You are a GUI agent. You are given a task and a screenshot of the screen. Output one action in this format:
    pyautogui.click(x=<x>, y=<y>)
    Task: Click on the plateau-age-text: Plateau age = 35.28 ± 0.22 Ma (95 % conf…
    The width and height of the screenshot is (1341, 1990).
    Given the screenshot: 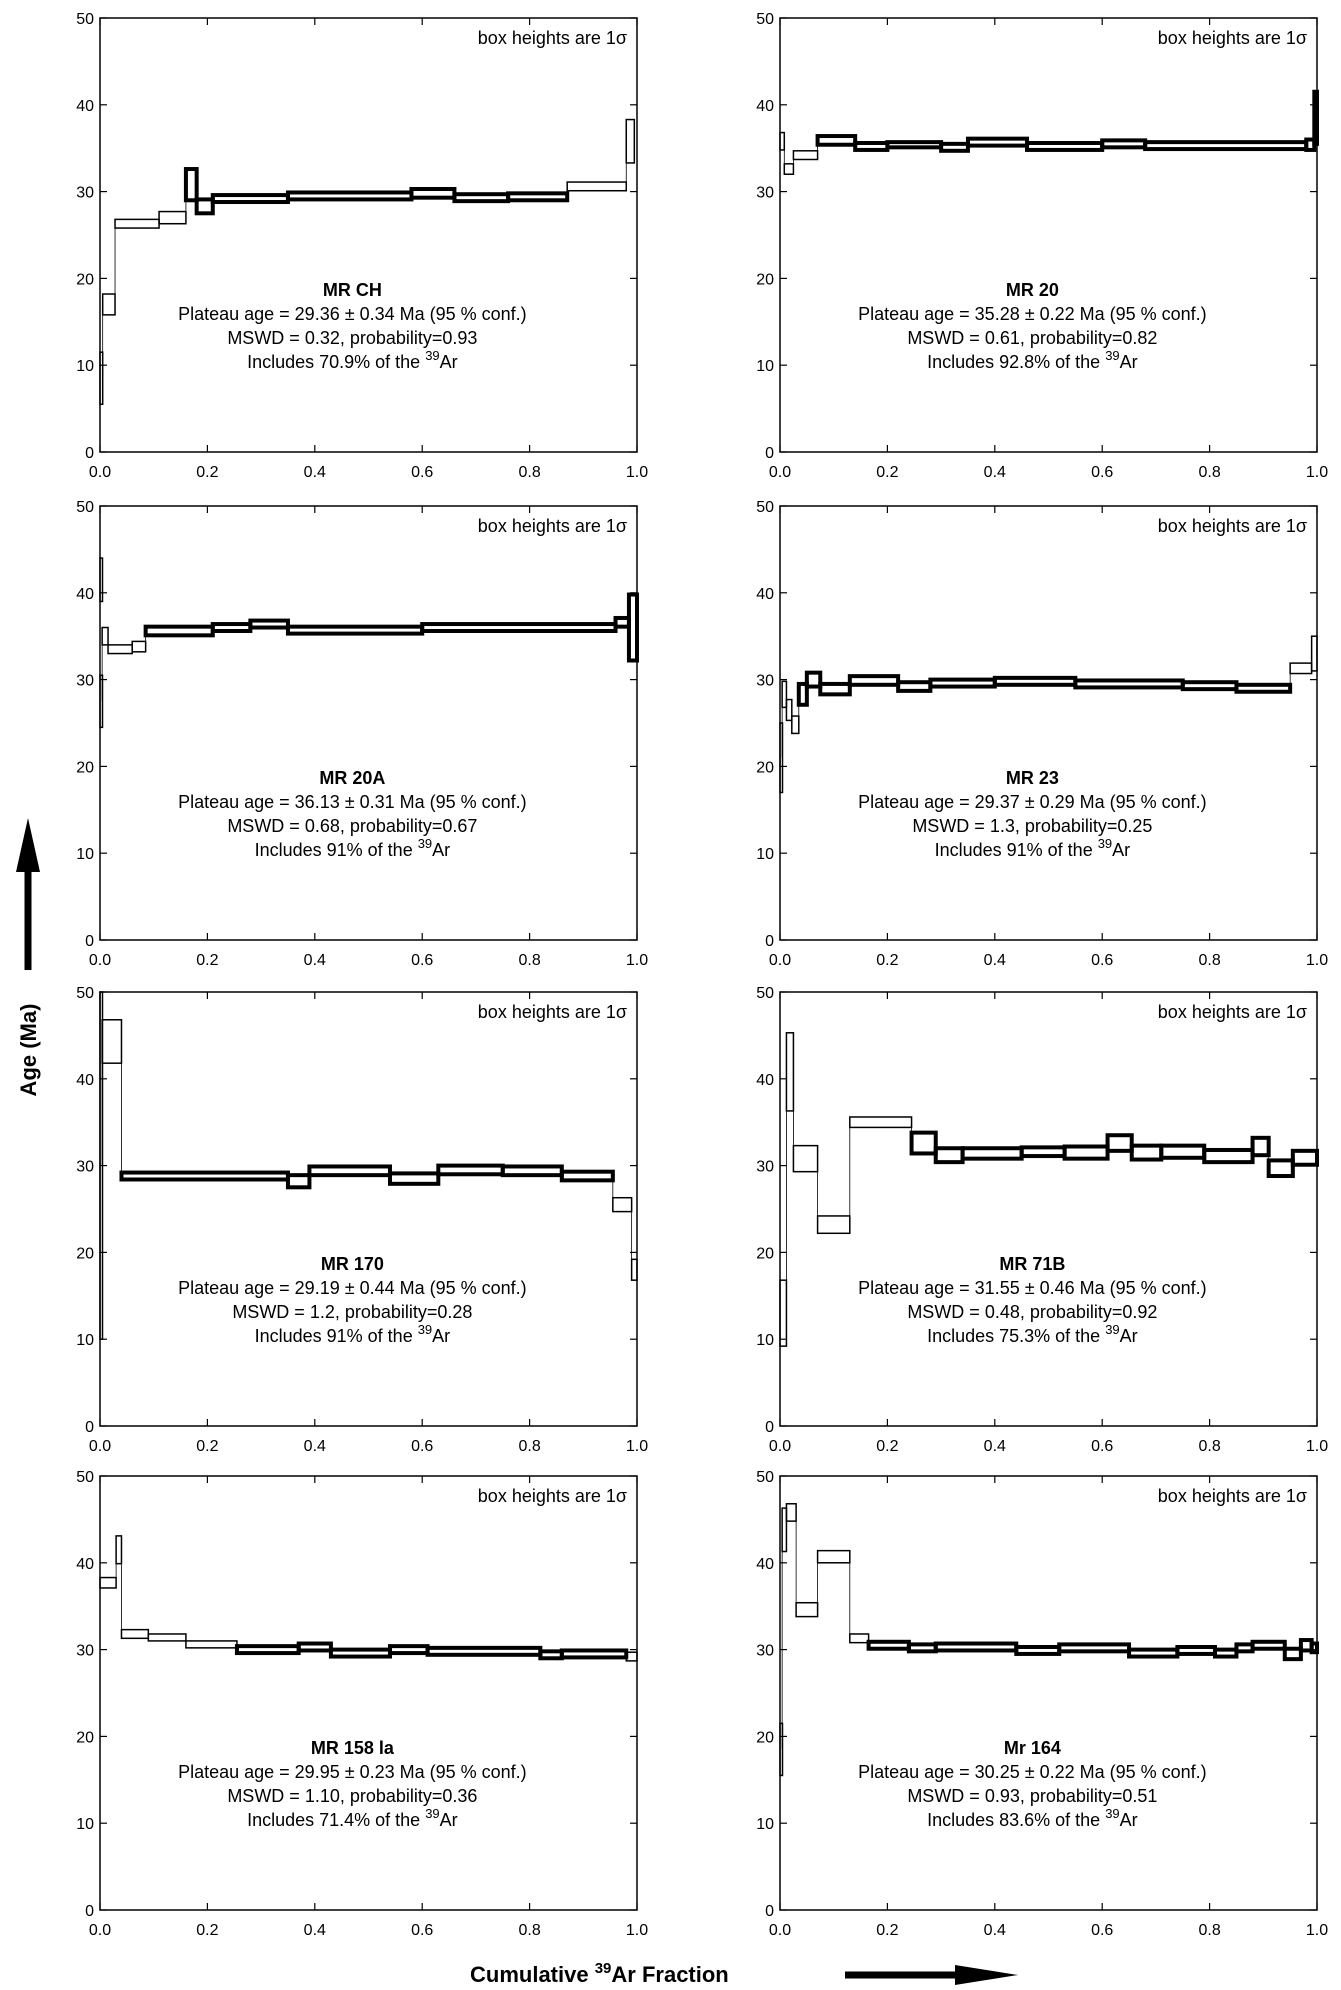 What is the action you would take?
    pyautogui.click(x=1032, y=314)
    